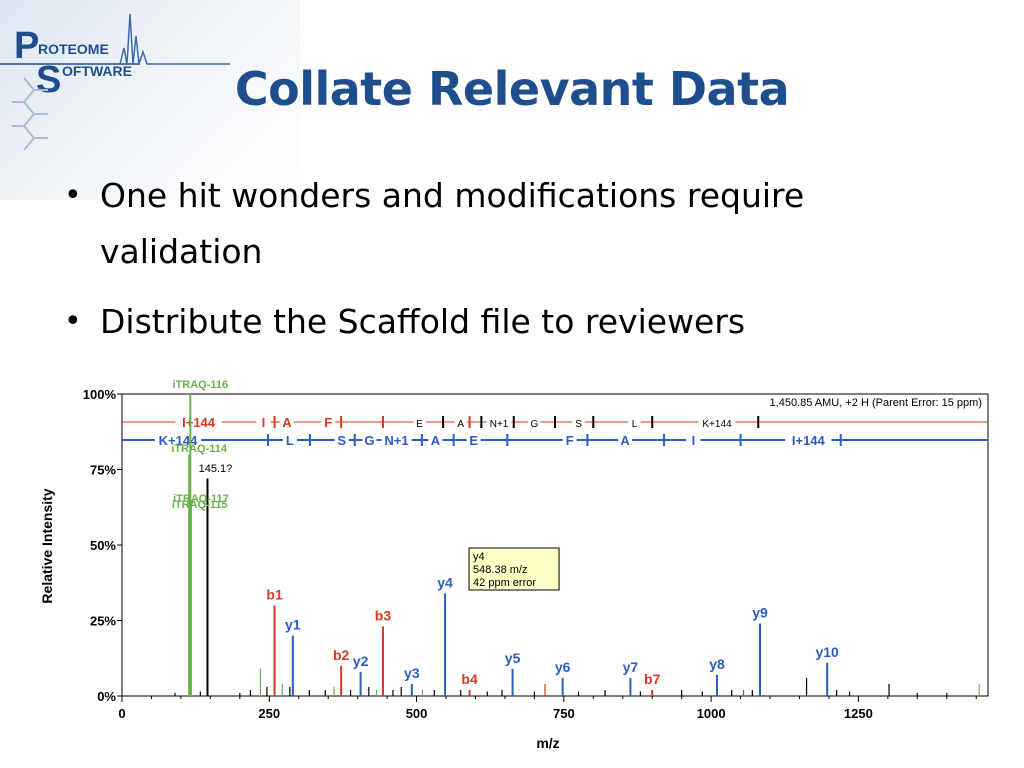 The width and height of the screenshot is (1024, 768). What do you see at coordinates (512, 89) in the screenshot?
I see `slide-title: Collate Relevant Data` at bounding box center [512, 89].